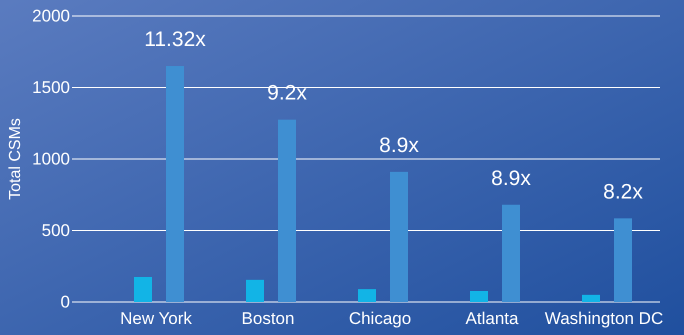 This screenshot has width=684, height=335. I want to click on annotation: 11.32x, so click(175, 40).